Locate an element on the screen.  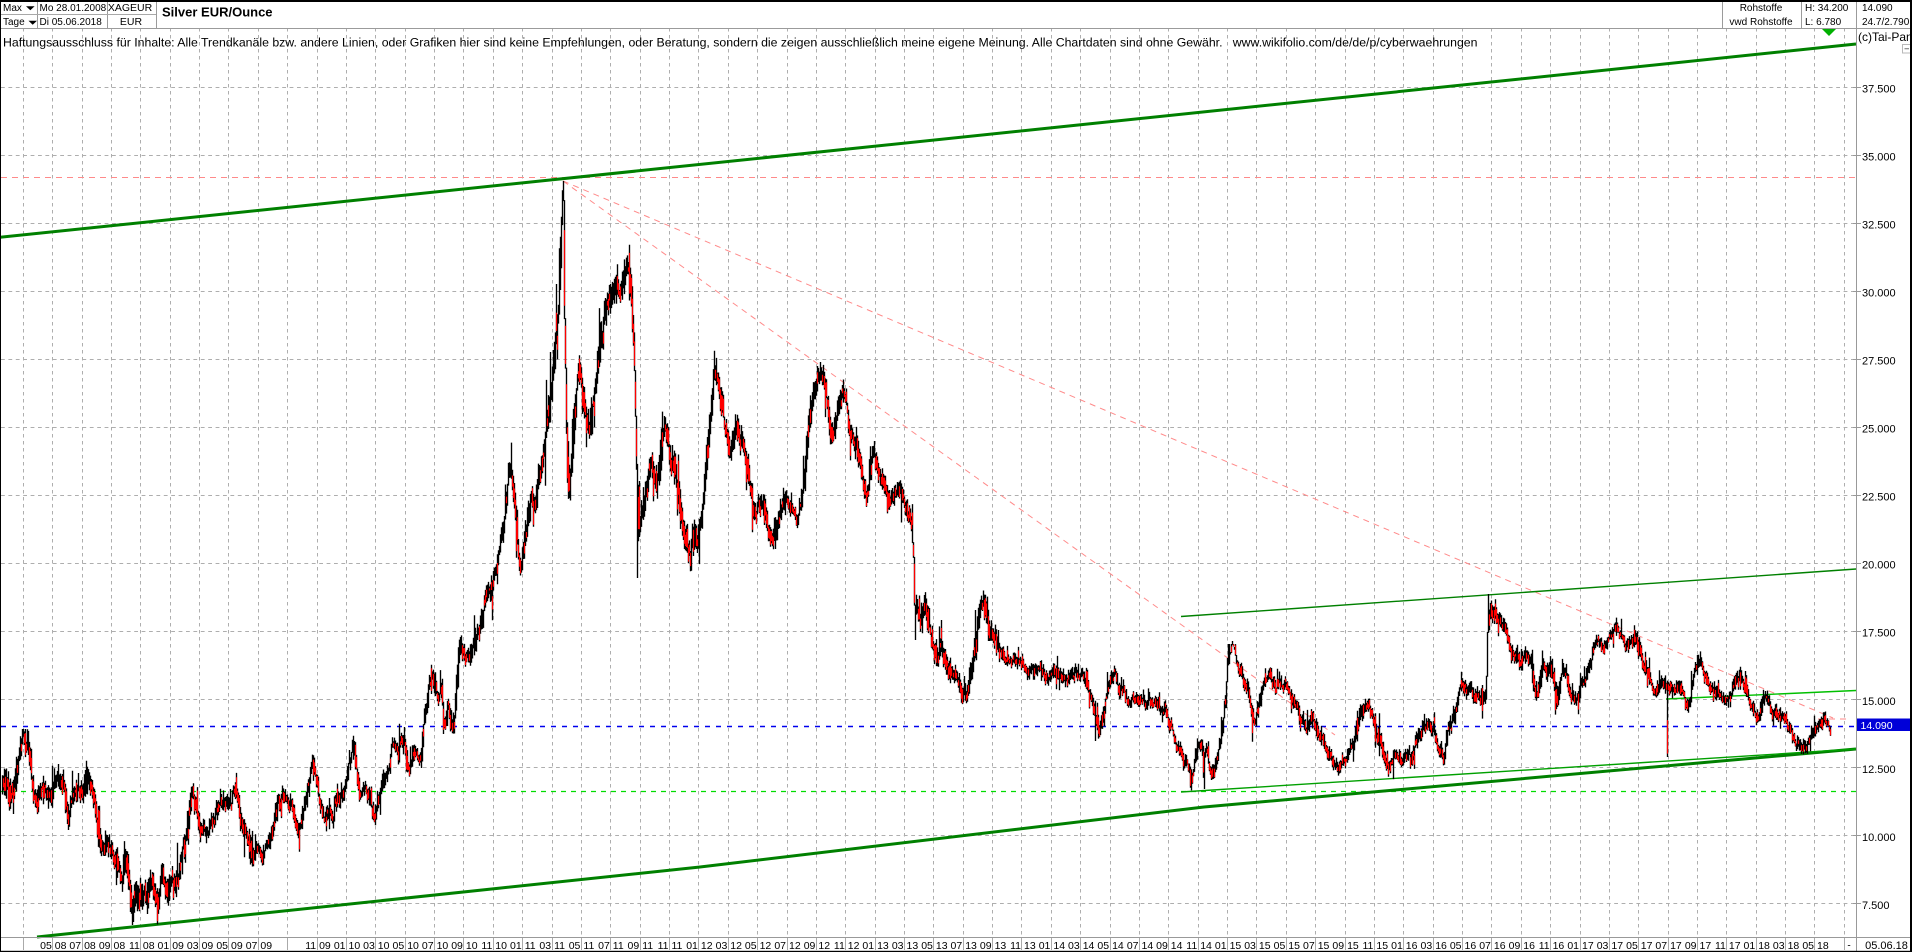
svg-text: H: 34.200 is located at coordinates (1827, 8).